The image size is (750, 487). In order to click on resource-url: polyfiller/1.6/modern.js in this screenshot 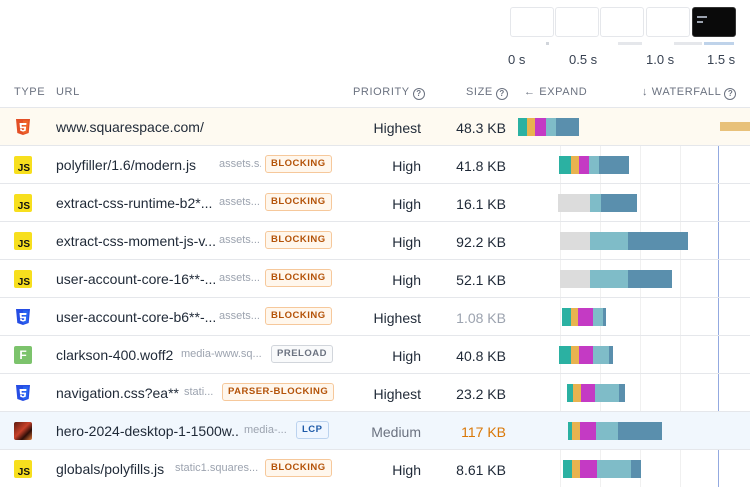, I will do `click(126, 165)`.